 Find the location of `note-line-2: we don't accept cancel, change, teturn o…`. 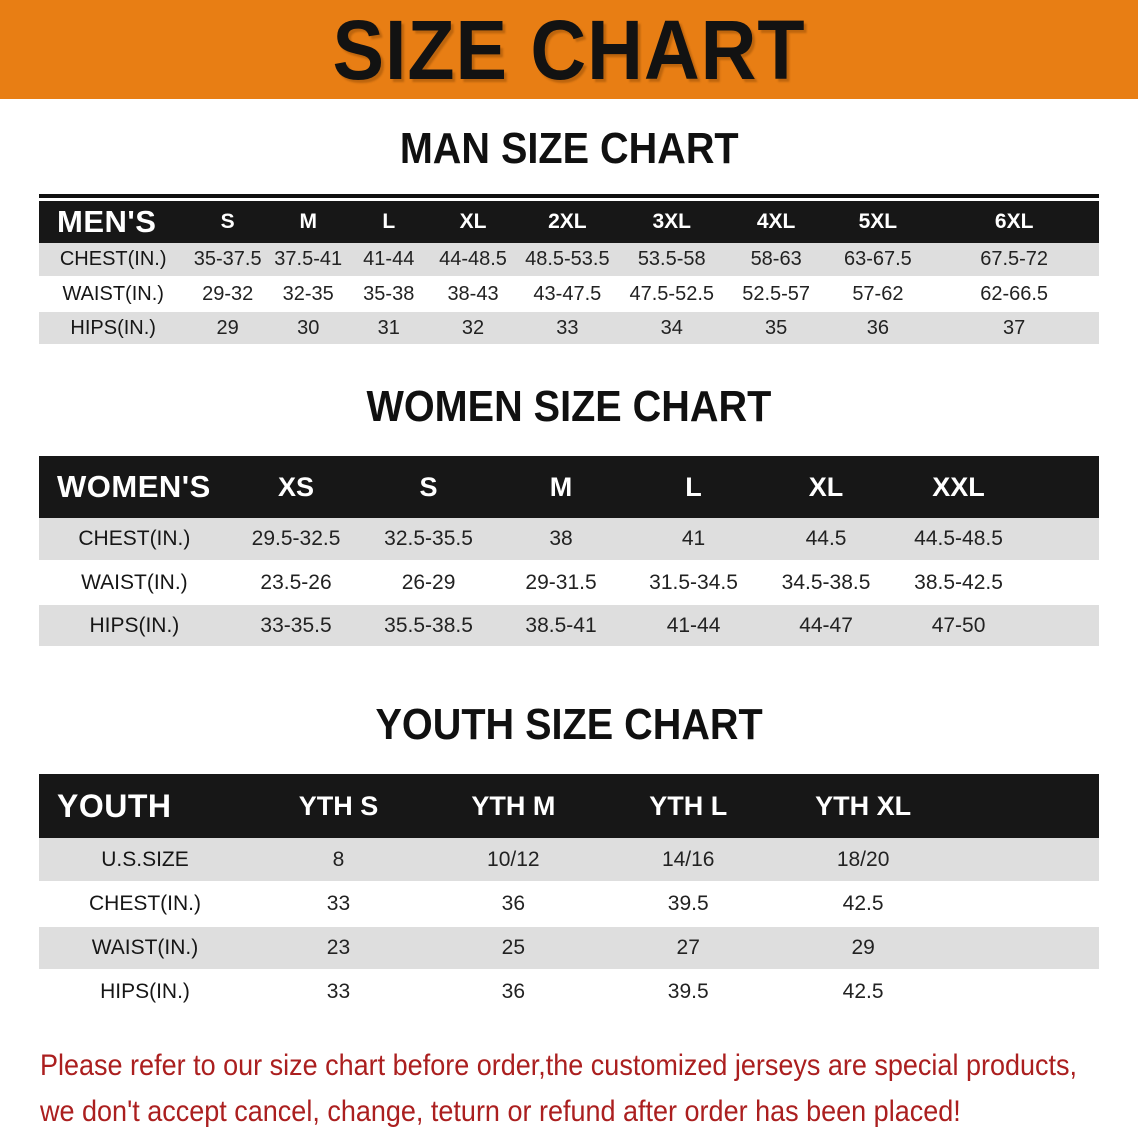

note-line-2: we don't accept cancel, change, teturn o… is located at coordinates (500, 1111).